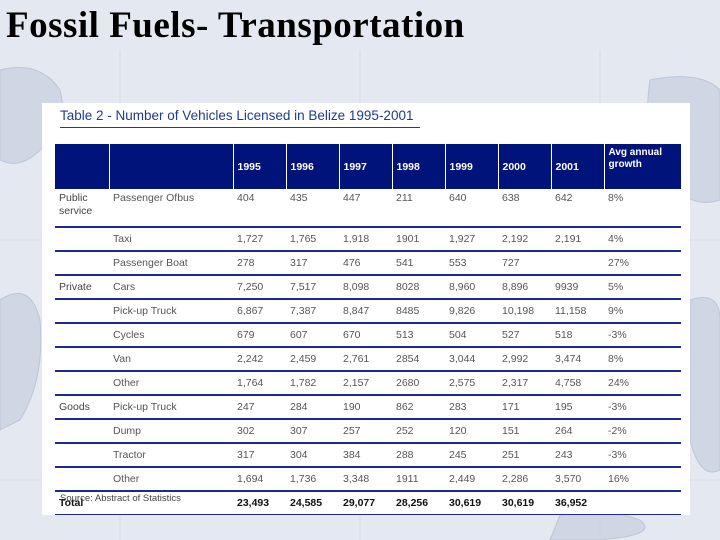 The width and height of the screenshot is (720, 540). What do you see at coordinates (235, 25) in the screenshot?
I see `slide-title: Fossil Fuels- Transportation` at bounding box center [235, 25].